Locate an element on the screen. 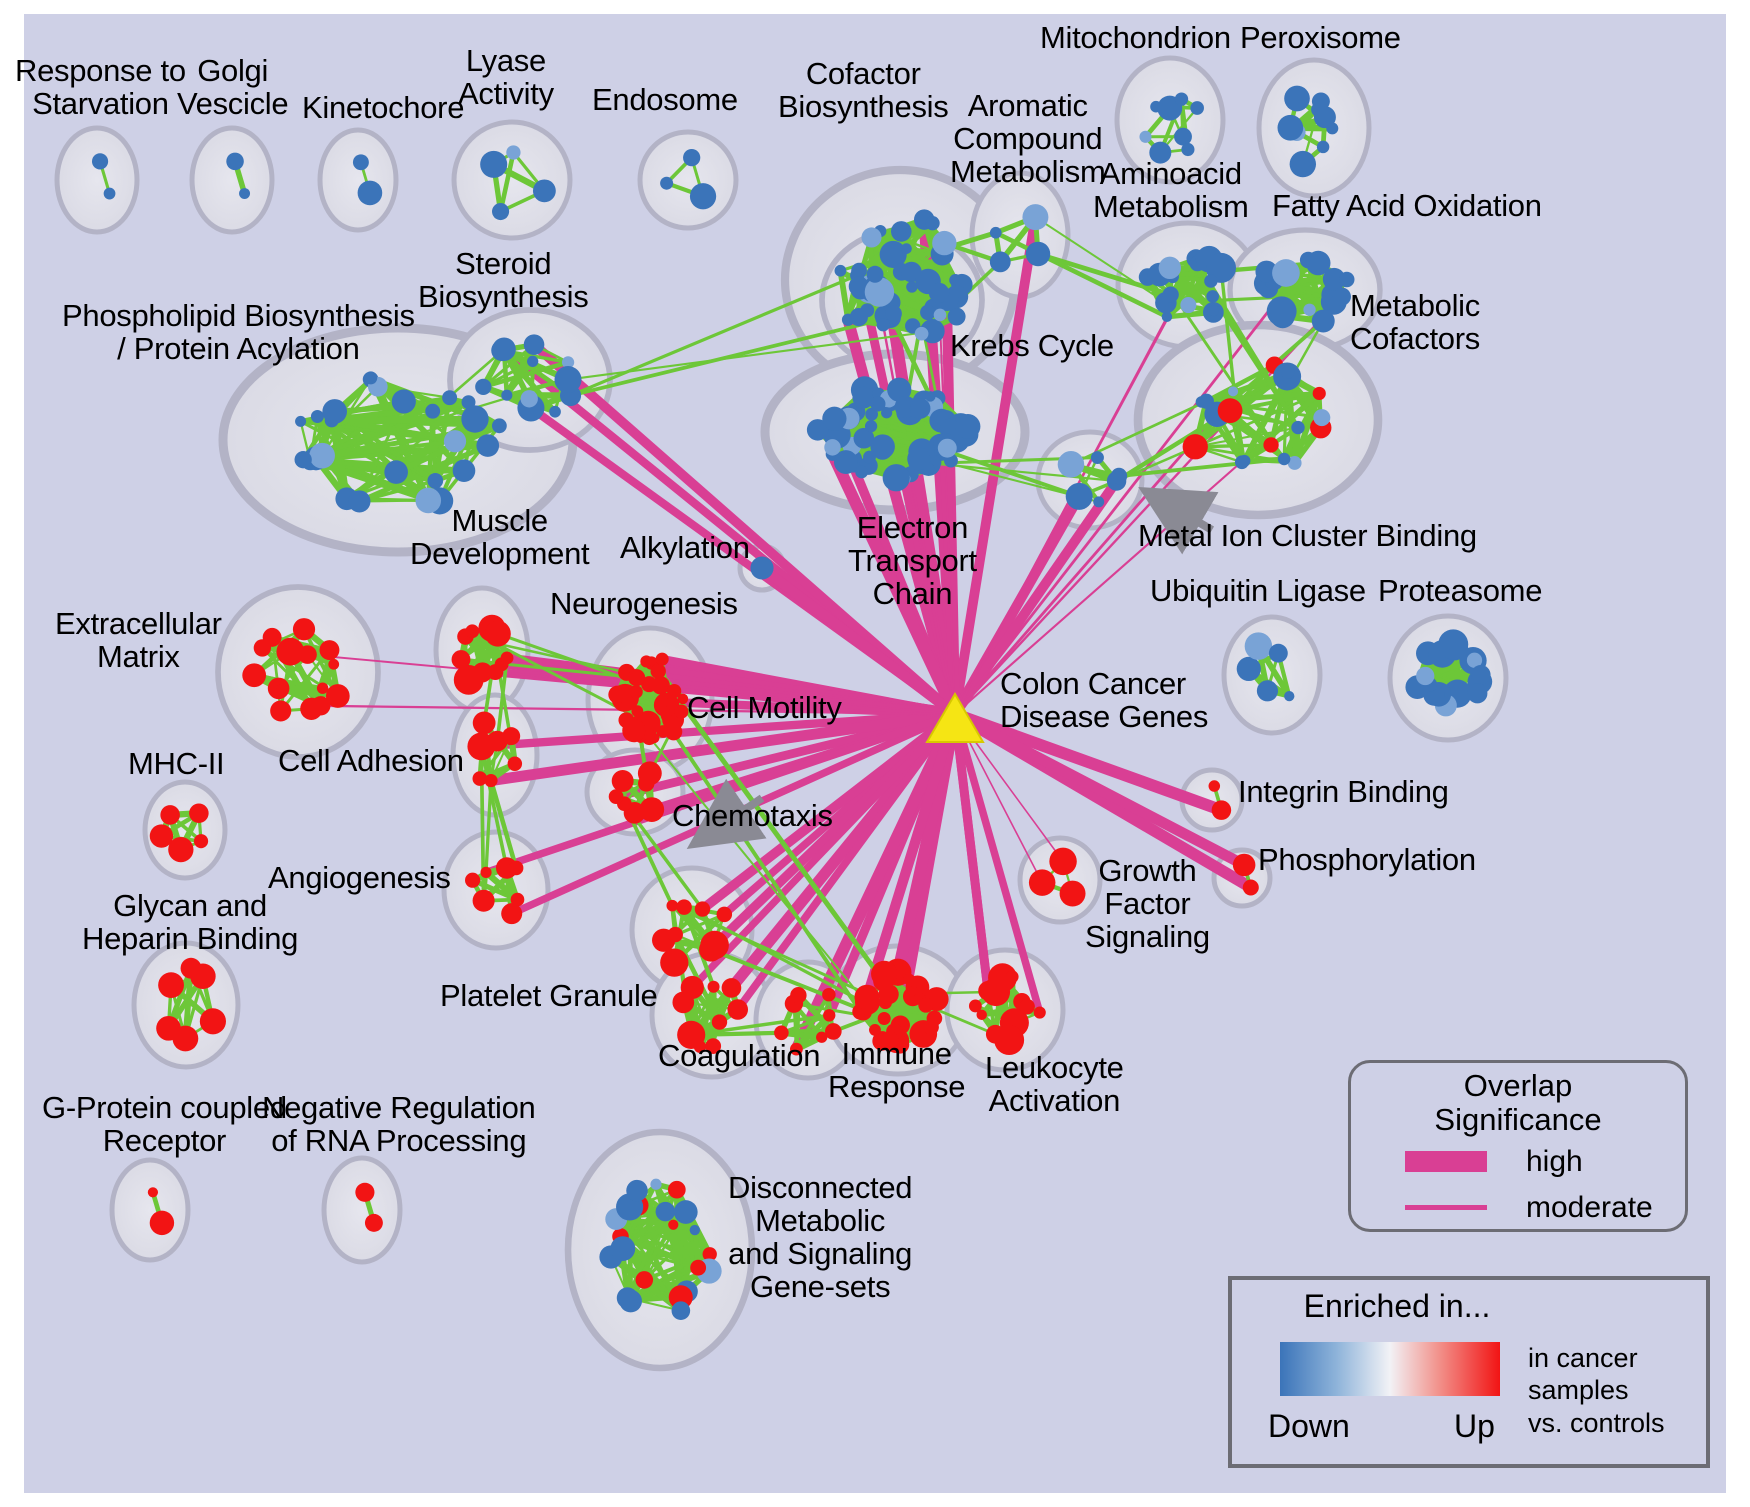 Image resolution: width=1750 pixels, height=1507 pixels. cluster-label-cell-adhesion: Cell Adhesion is located at coordinates (371, 760).